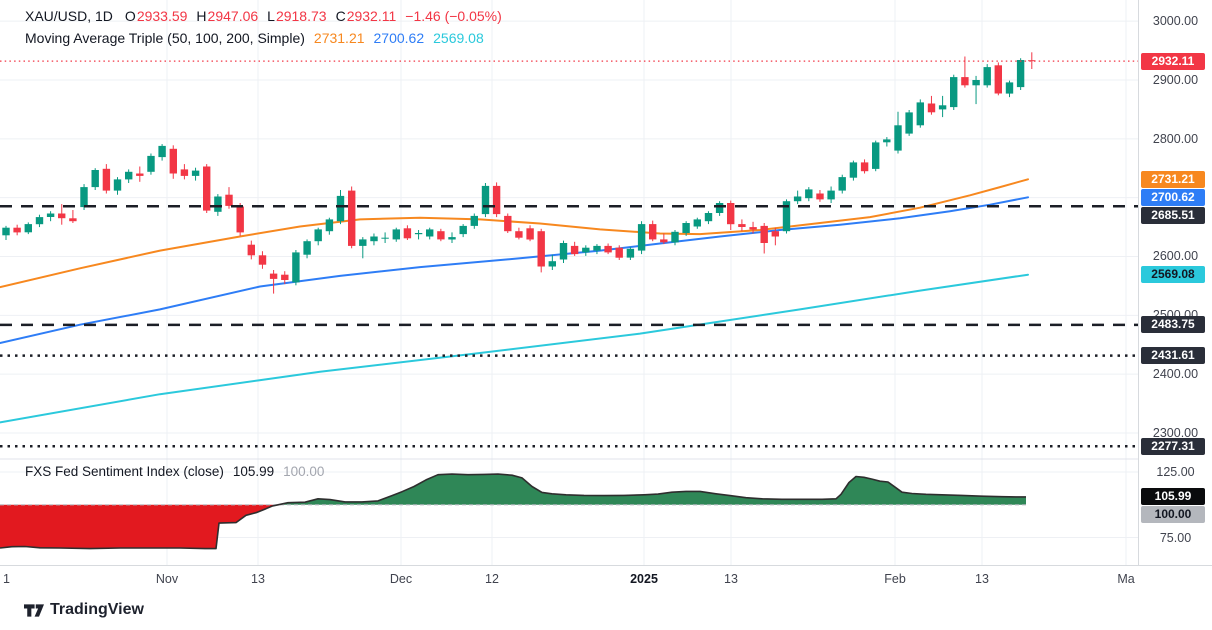 This screenshot has width=1212, height=630. What do you see at coordinates (1175, 138) in the screenshot?
I see `price-tick-label: 2800.00` at bounding box center [1175, 138].